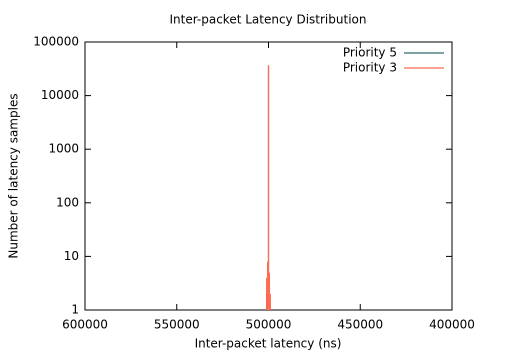 This screenshot has width=529, height=359. What do you see at coordinates (360, 325) in the screenshot?
I see `x-tick-label: 450000` at bounding box center [360, 325].